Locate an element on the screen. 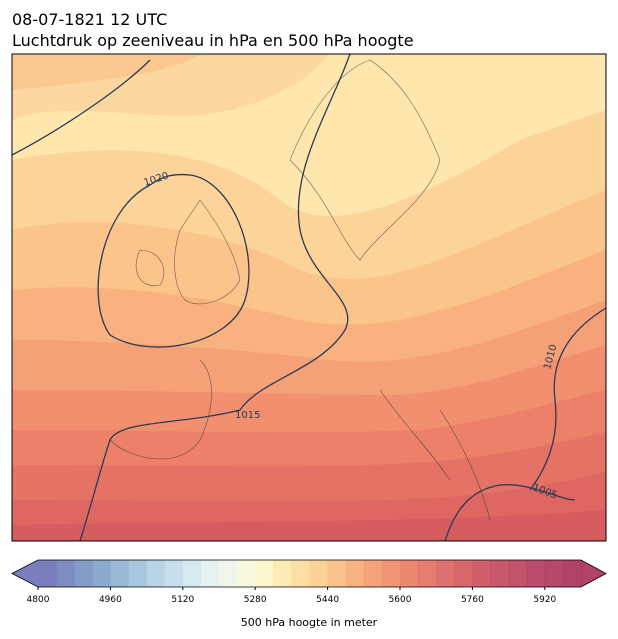 This screenshot has width=618, height=639. colorbar-tick-label: 5280 is located at coordinates (255, 600).